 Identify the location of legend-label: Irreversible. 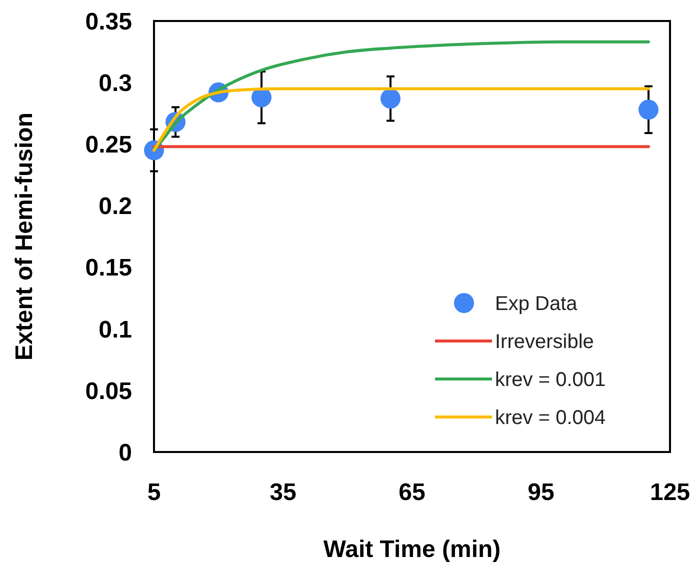
(544, 342).